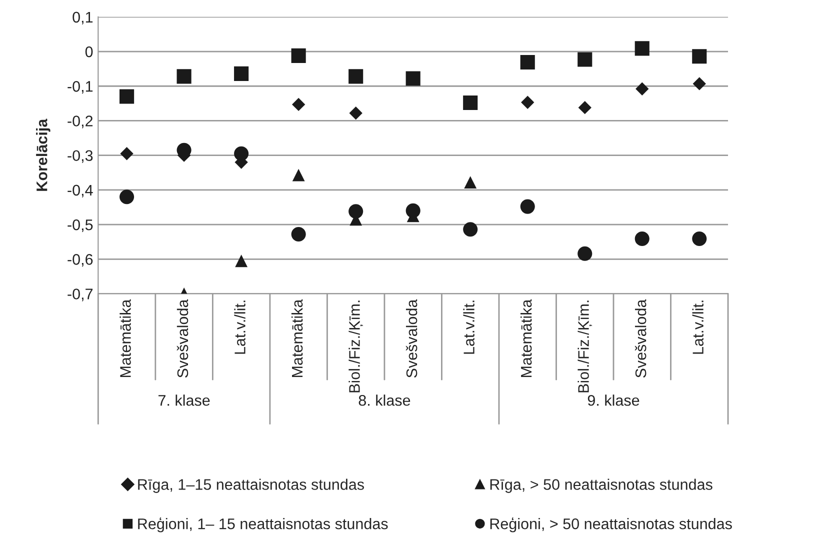 This screenshot has height=546, width=818. I want to click on text: 9. klase, so click(614, 400).